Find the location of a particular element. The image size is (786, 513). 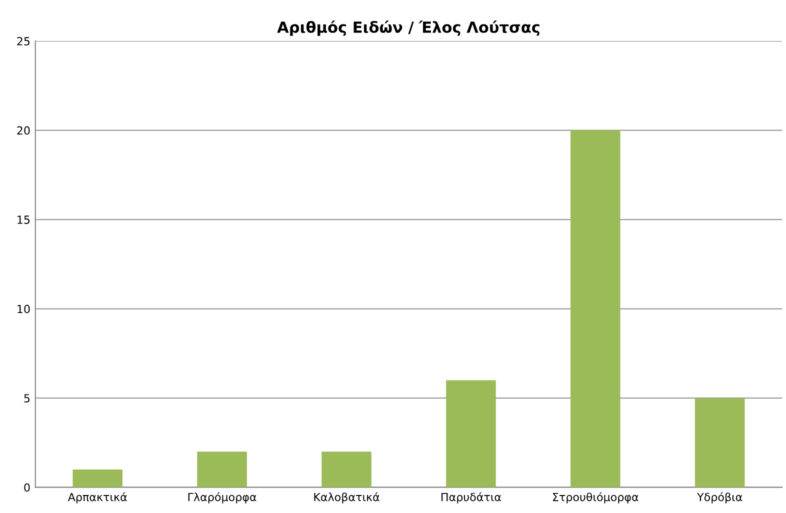

y-tick-label: 15 is located at coordinates (24, 220).